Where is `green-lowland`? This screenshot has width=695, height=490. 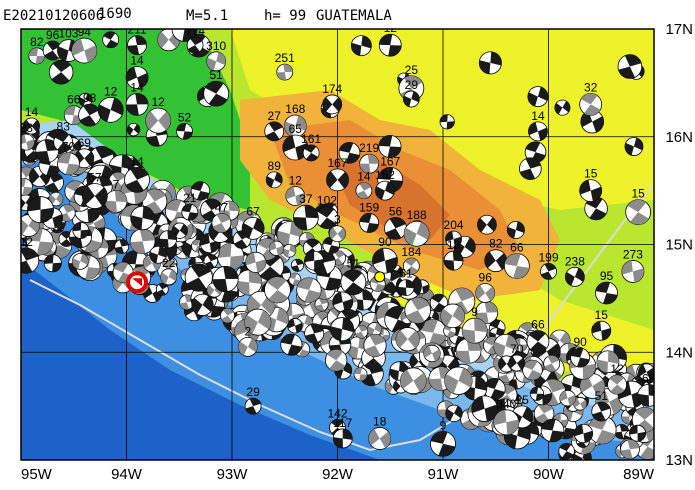 green-lowland is located at coordinates (135, 119).